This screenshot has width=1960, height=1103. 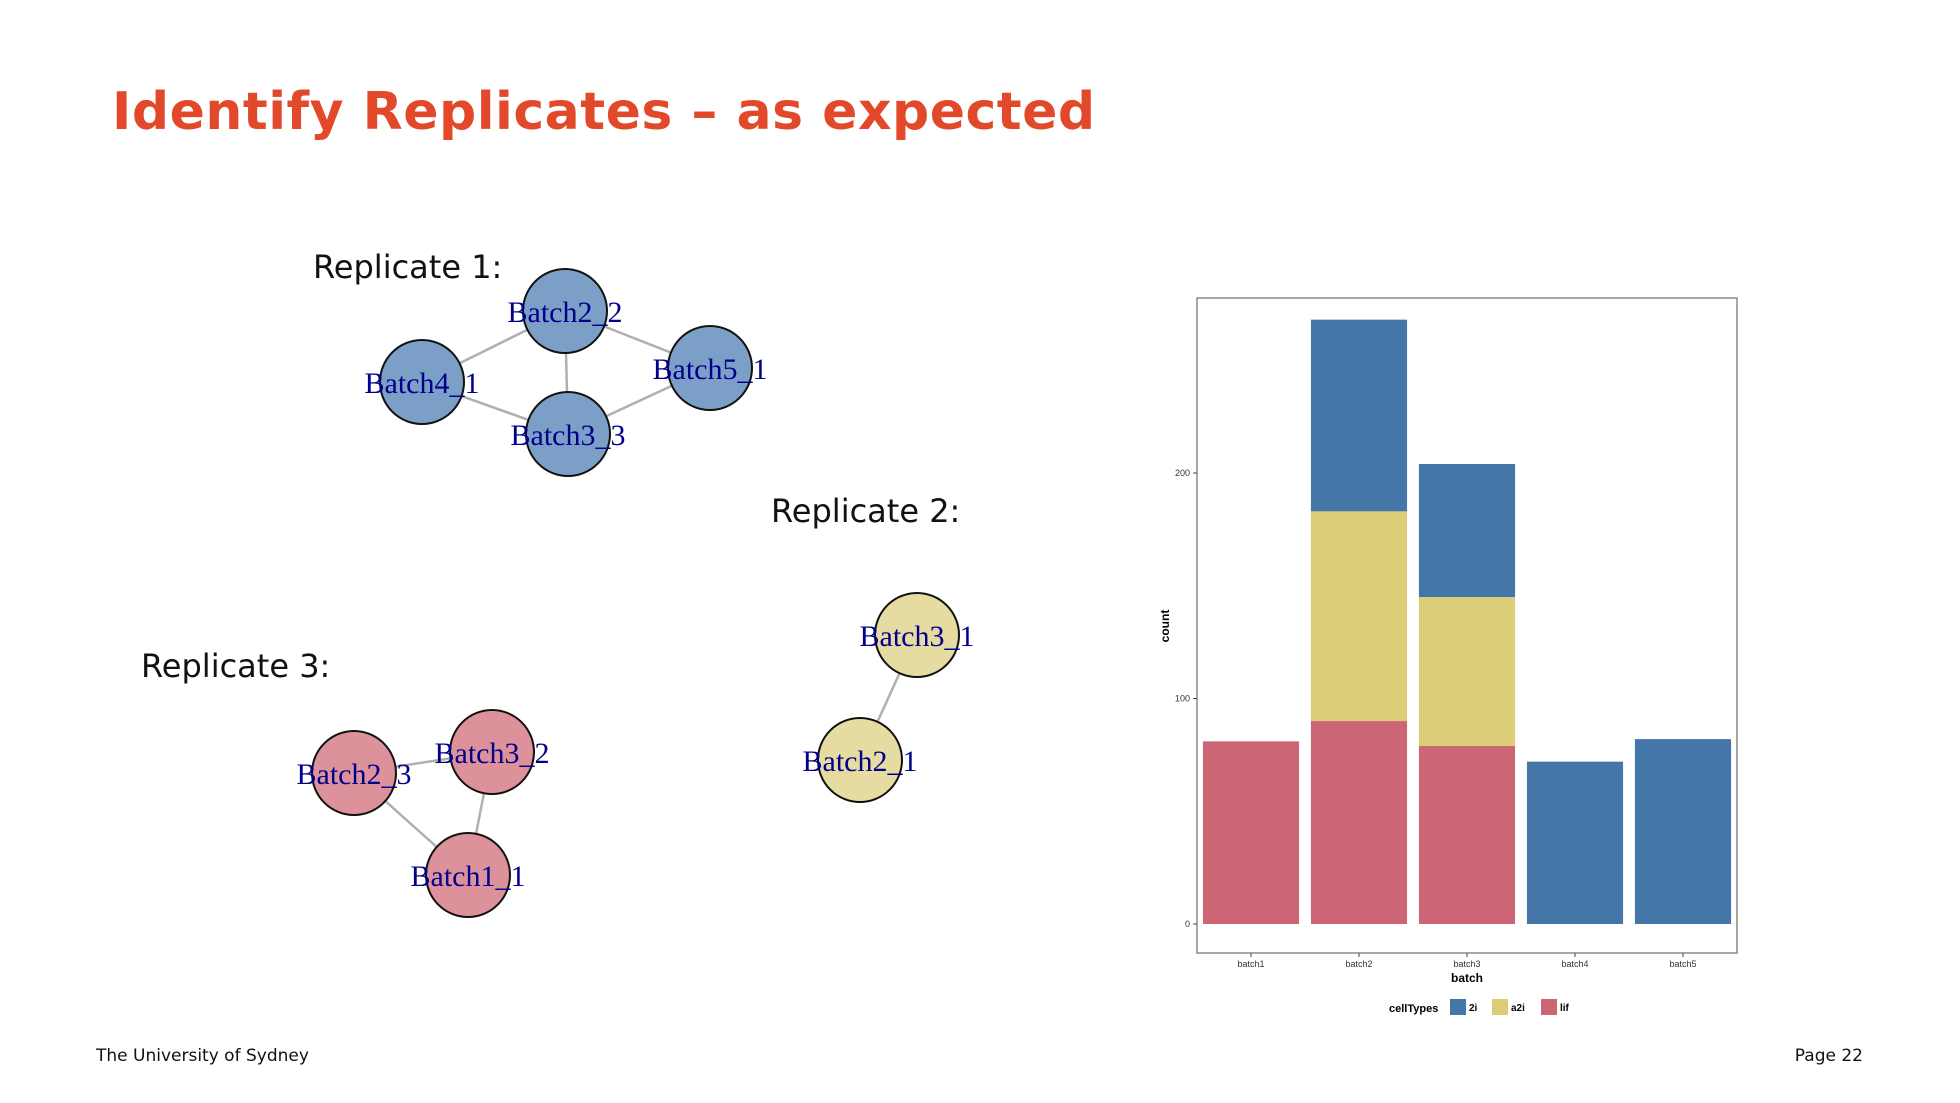 What do you see at coordinates (1500, 1007) in the screenshot?
I see `legend-swatch-a2i` at bounding box center [1500, 1007].